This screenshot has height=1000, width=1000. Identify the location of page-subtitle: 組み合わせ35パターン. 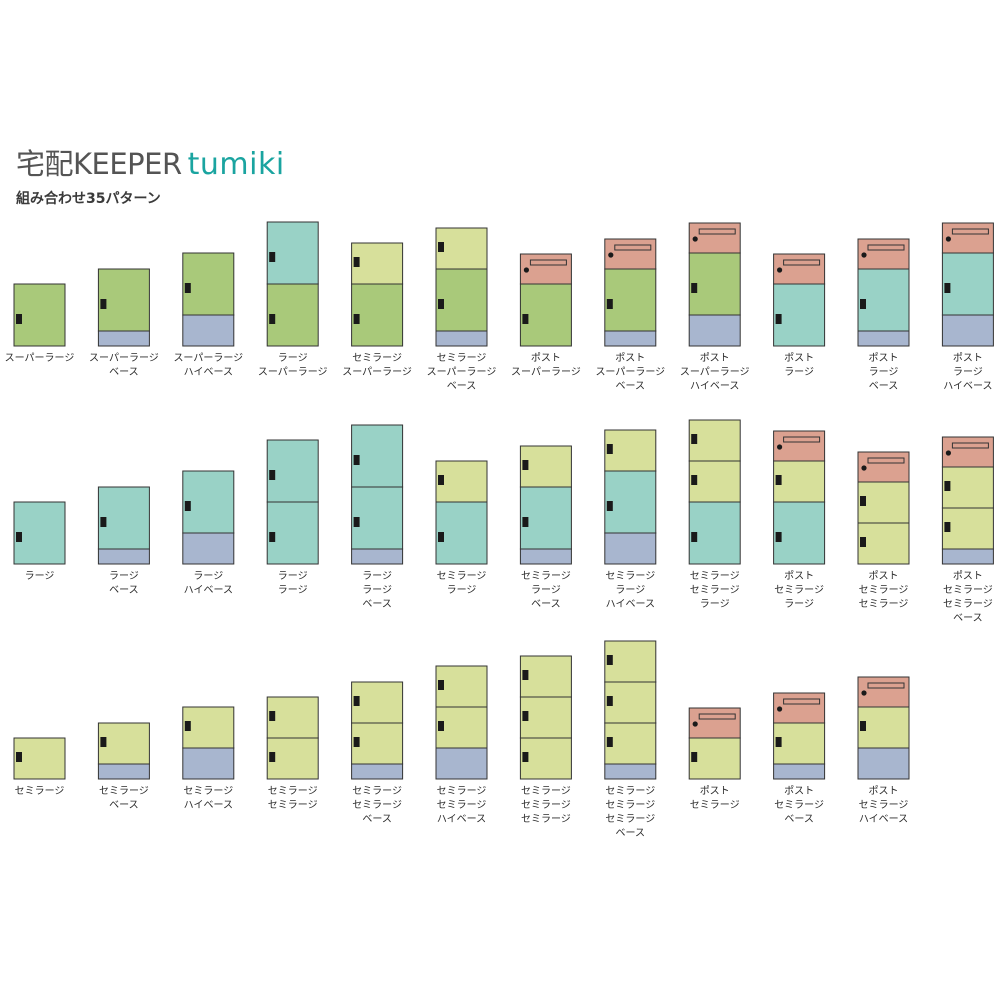
(88, 199).